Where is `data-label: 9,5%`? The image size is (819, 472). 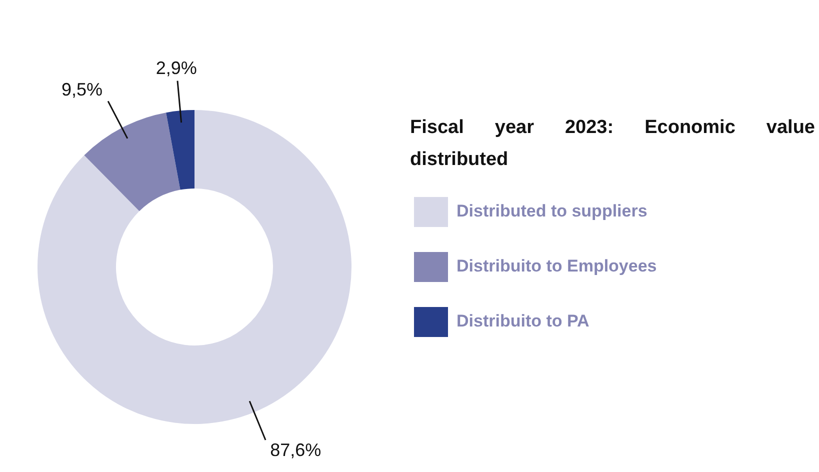 data-label: 9,5% is located at coordinates (81, 90).